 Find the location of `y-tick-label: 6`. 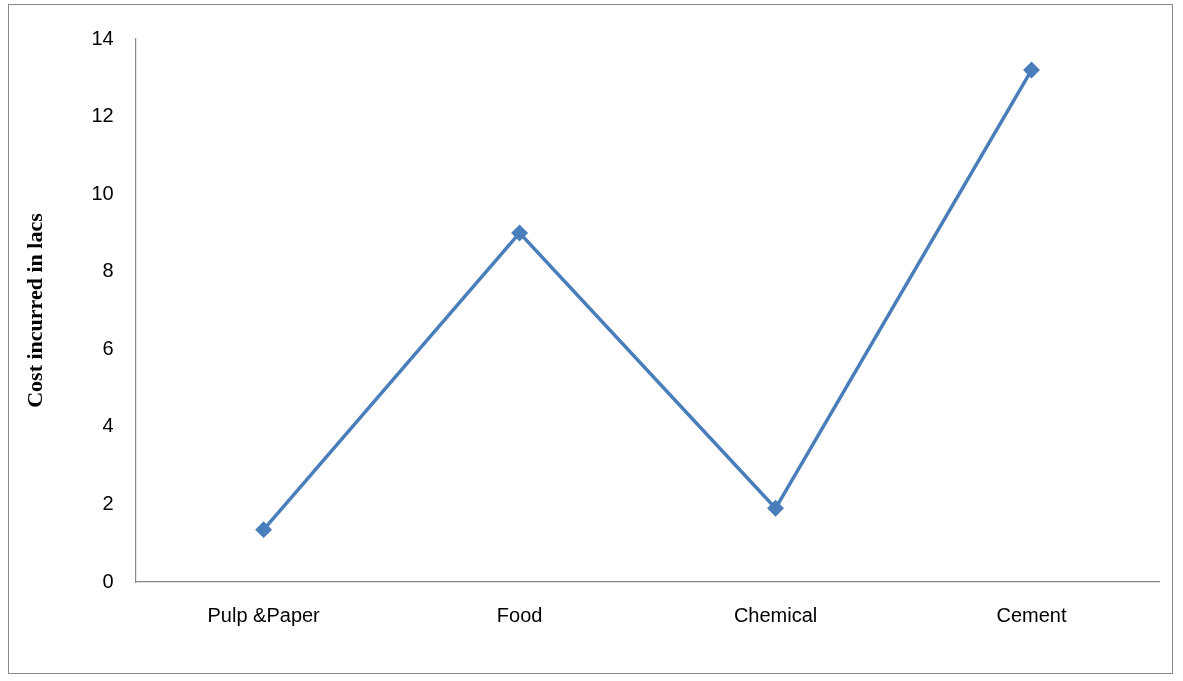

y-tick-label: 6 is located at coordinates (108, 347).